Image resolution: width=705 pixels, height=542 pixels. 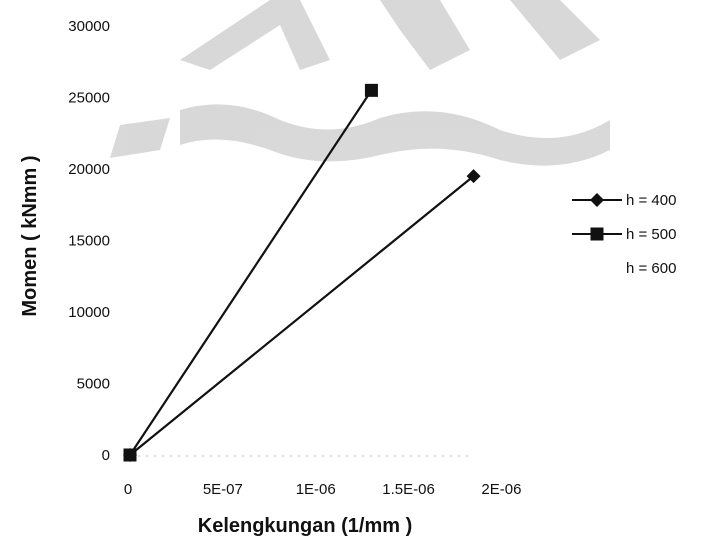 What do you see at coordinates (128, 489) in the screenshot?
I see `x-tick-label: 0` at bounding box center [128, 489].